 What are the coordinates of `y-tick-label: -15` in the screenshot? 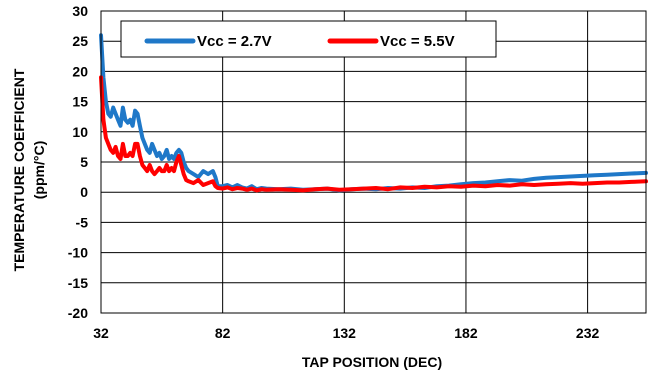 It's located at (78, 283).